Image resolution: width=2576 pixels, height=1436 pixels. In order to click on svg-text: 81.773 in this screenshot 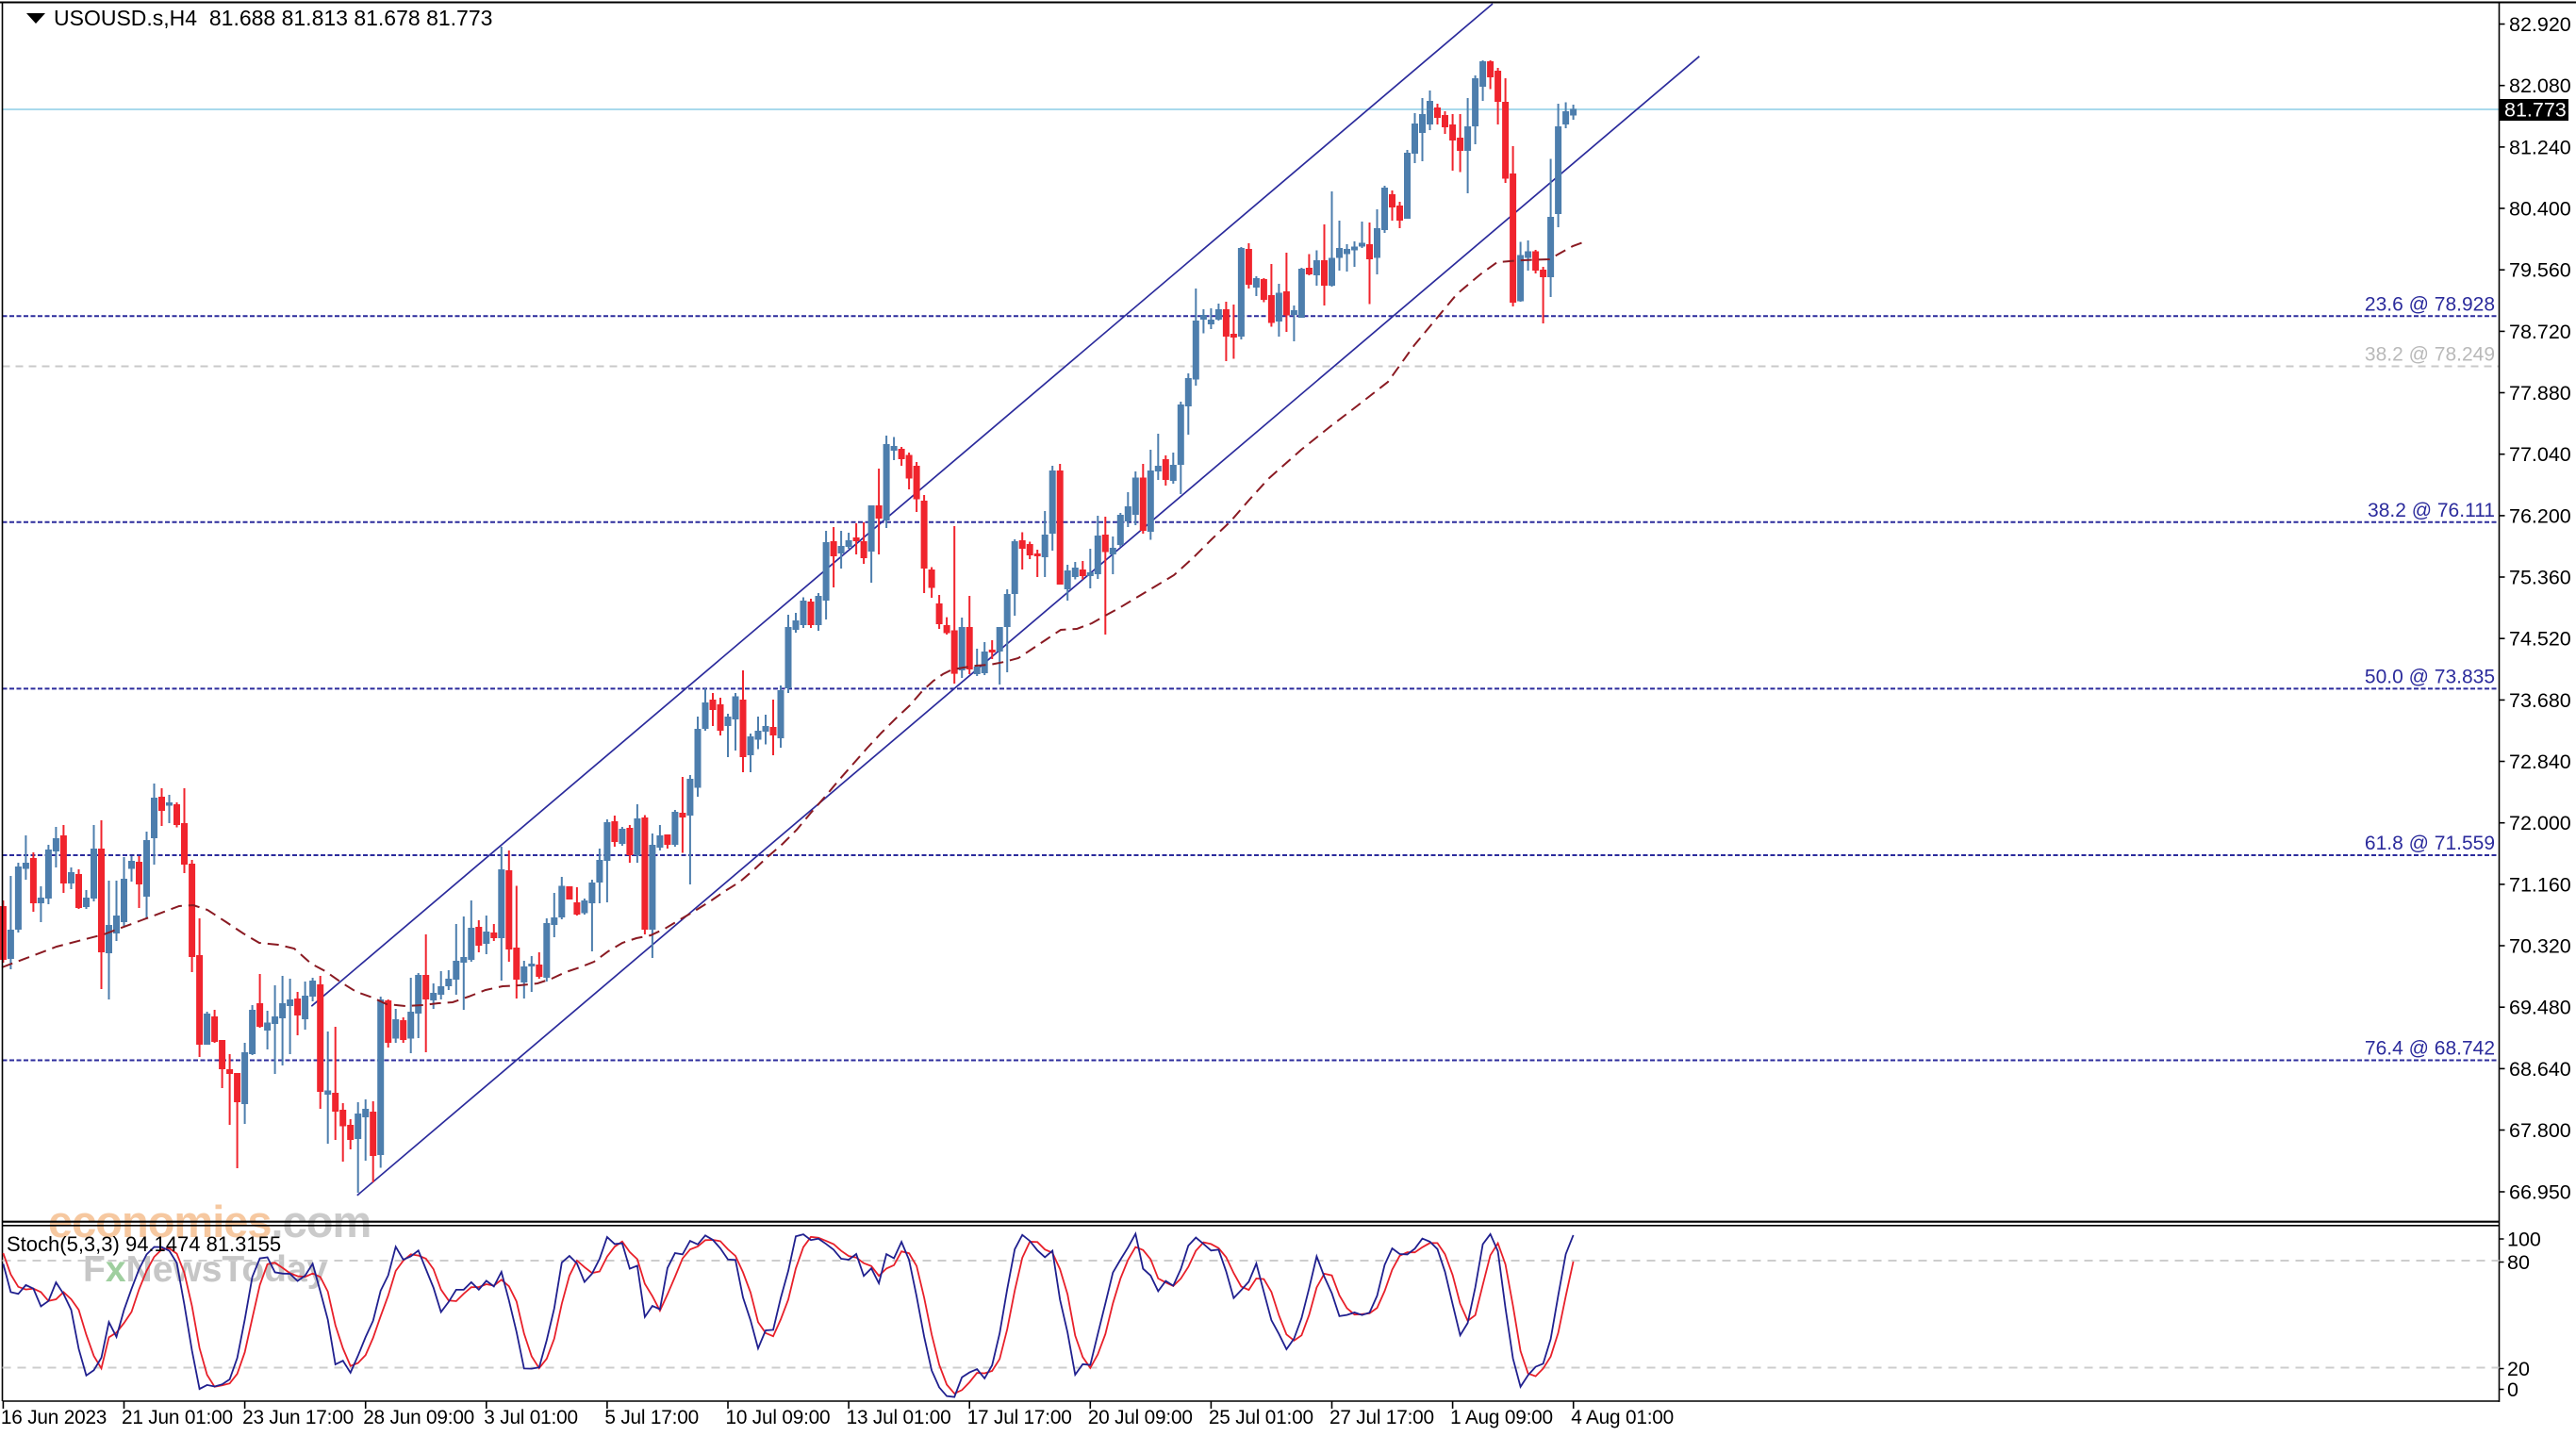, I will do `click(2535, 110)`.